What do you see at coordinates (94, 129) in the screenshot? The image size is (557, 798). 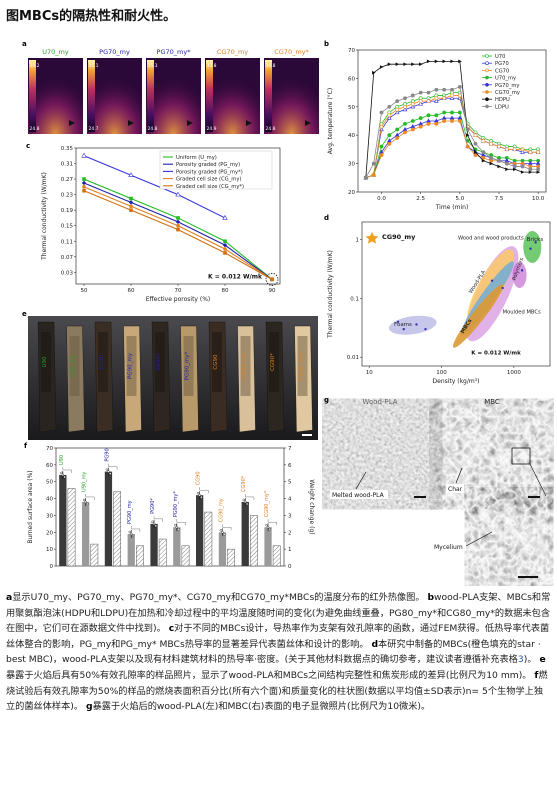 I see `ir-scale-min: 24.7` at bounding box center [94, 129].